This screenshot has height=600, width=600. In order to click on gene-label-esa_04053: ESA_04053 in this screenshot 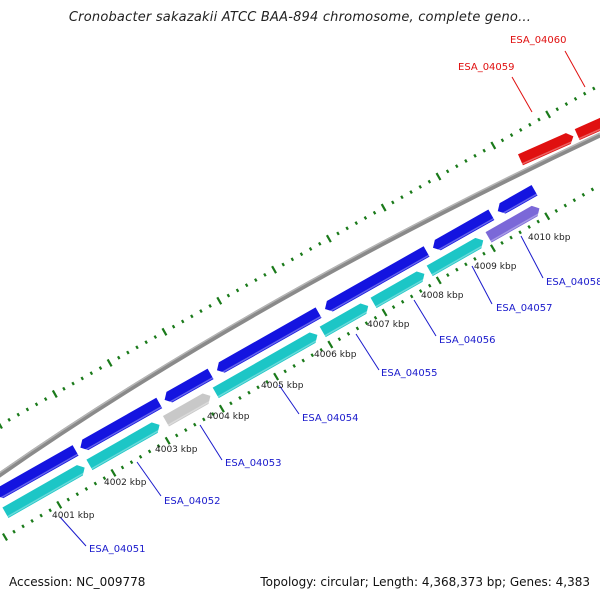, I will do `click(253, 463)`.